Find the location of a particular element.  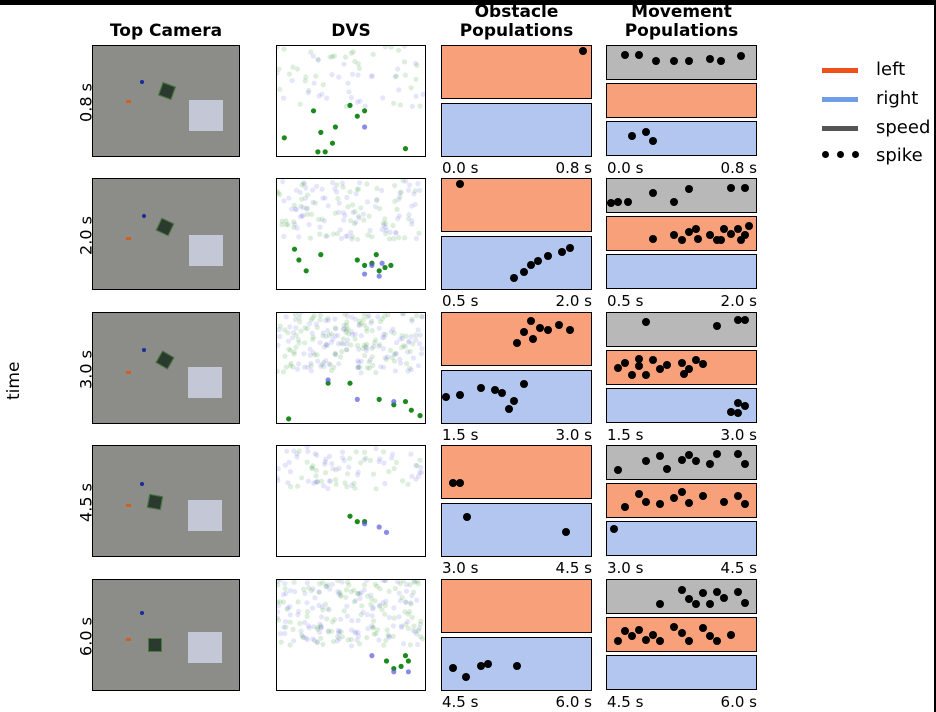

obstacle-tick-end: 3.0 s is located at coordinates (573, 435).